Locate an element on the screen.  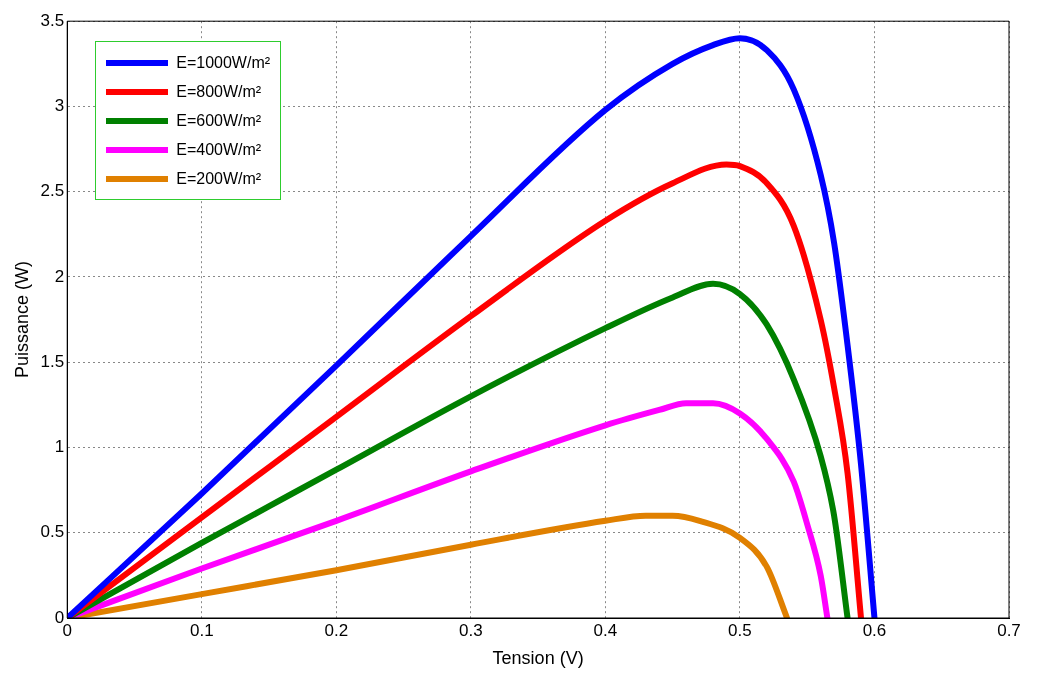
y-tick-label: 1 is located at coordinates (59, 447).